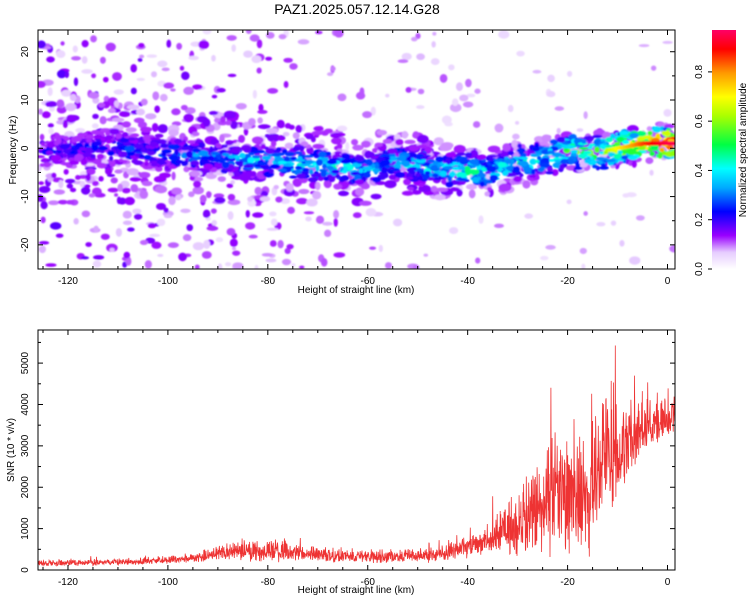  I want to click on snr-y-tick-label: 4000, so click(25, 404).